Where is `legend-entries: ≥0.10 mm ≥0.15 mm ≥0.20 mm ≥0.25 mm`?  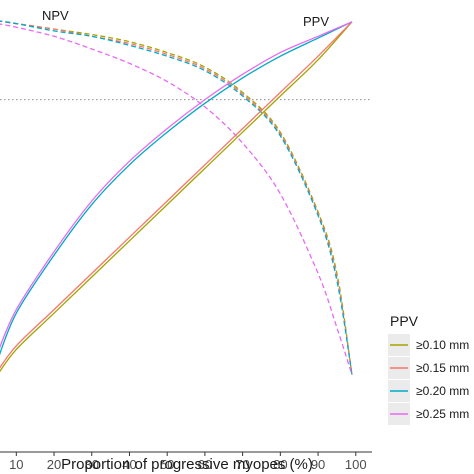 legend-entries: ≥0.10 mm ≥0.15 mm ≥0.20 mm ≥0.25 mm is located at coordinates (428, 379).